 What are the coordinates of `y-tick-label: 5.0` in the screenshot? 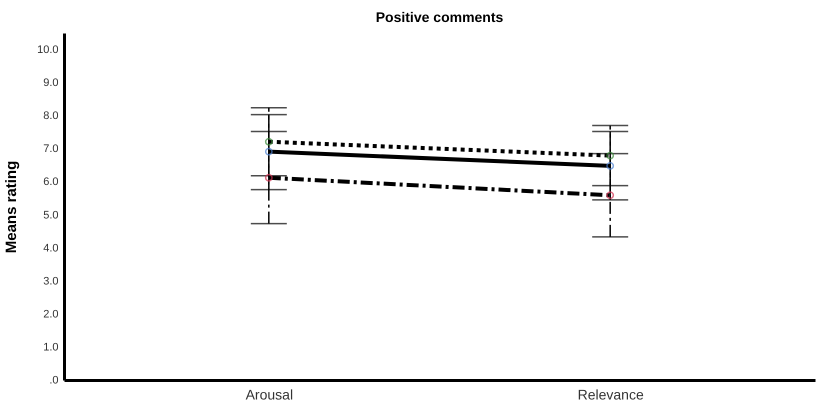 It's located at (50, 215).